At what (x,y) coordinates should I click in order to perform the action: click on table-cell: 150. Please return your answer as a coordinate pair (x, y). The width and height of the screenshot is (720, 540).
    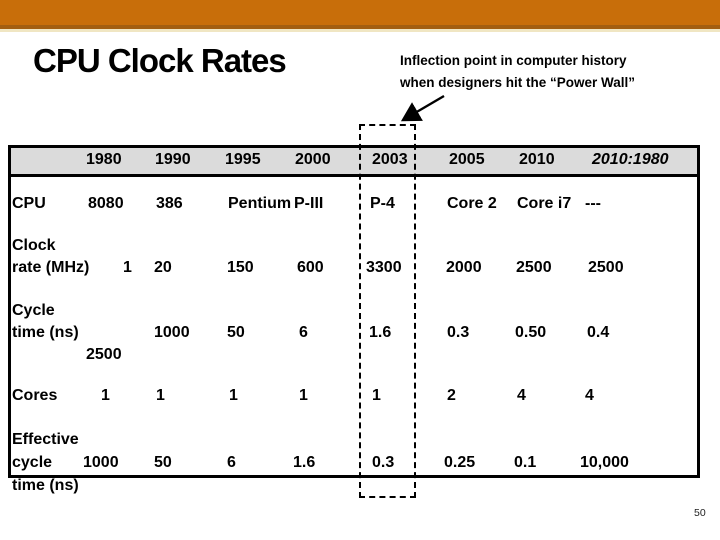
    Looking at the image, I should click on (240, 267).